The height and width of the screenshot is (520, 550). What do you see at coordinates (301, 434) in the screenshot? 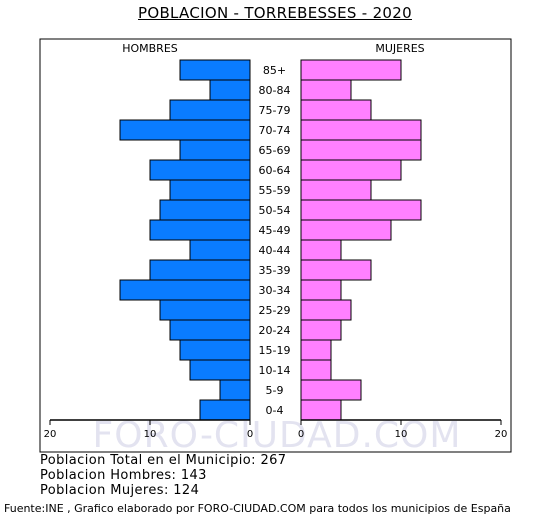
I see `tick-label-right-0: 0` at bounding box center [301, 434].